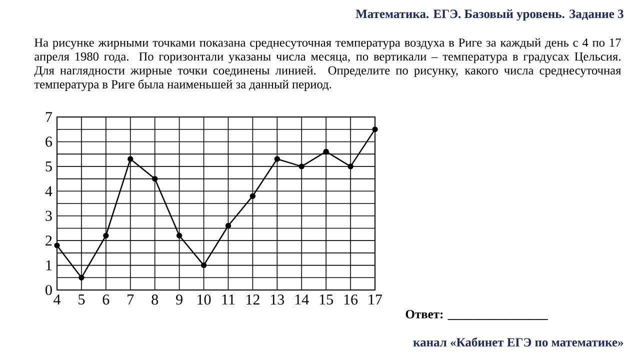  What do you see at coordinates (49, 166) in the screenshot?
I see `y-tick-label: 5` at bounding box center [49, 166].